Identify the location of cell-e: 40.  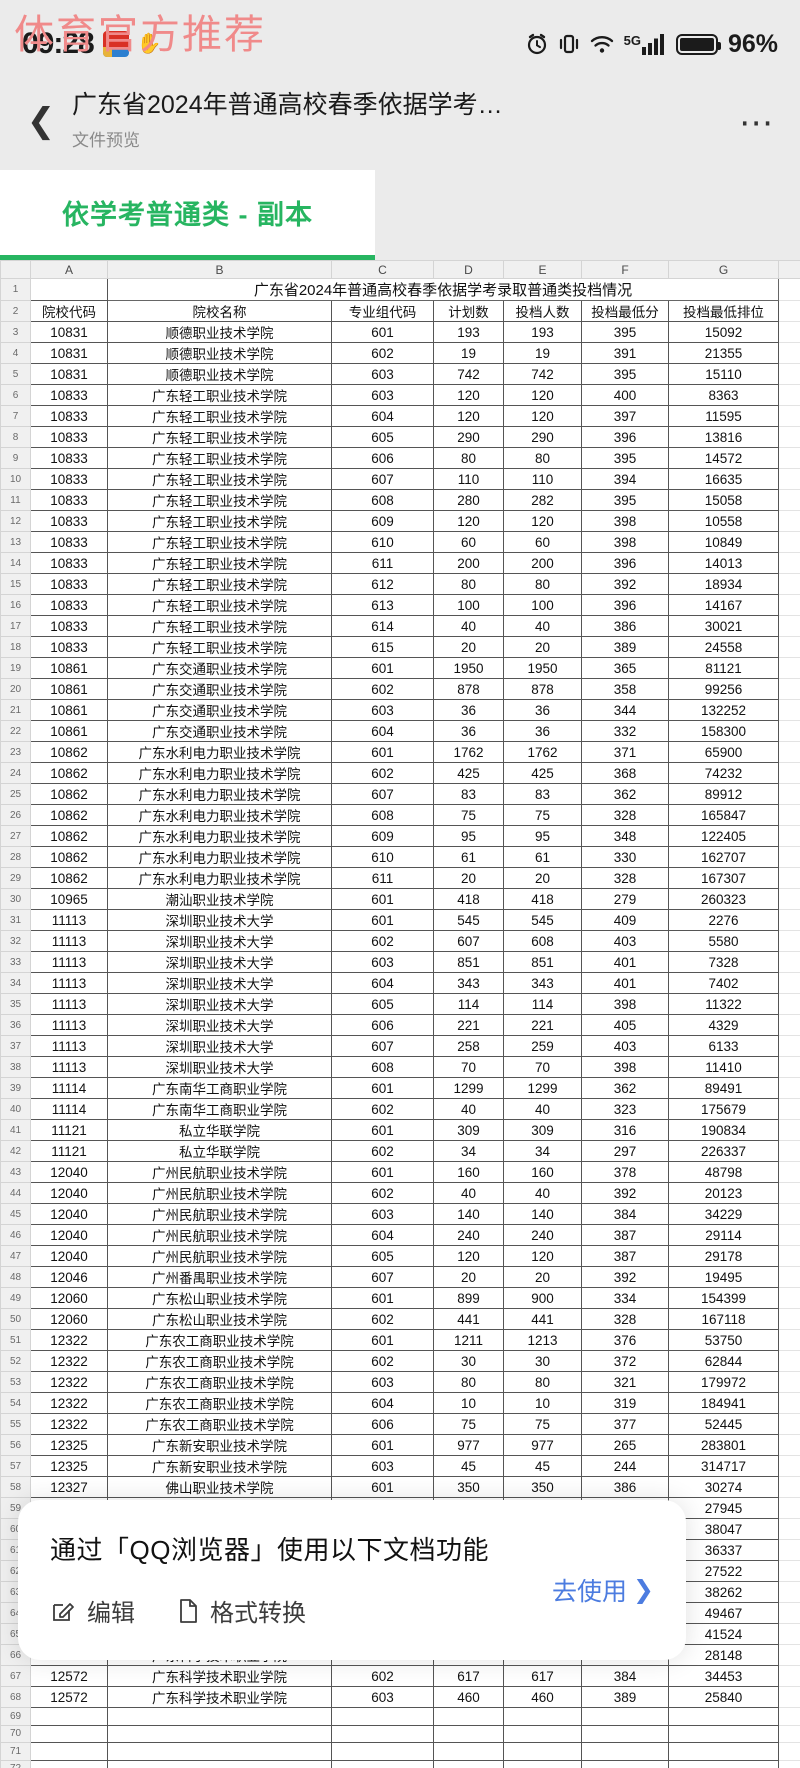
(542, 626).